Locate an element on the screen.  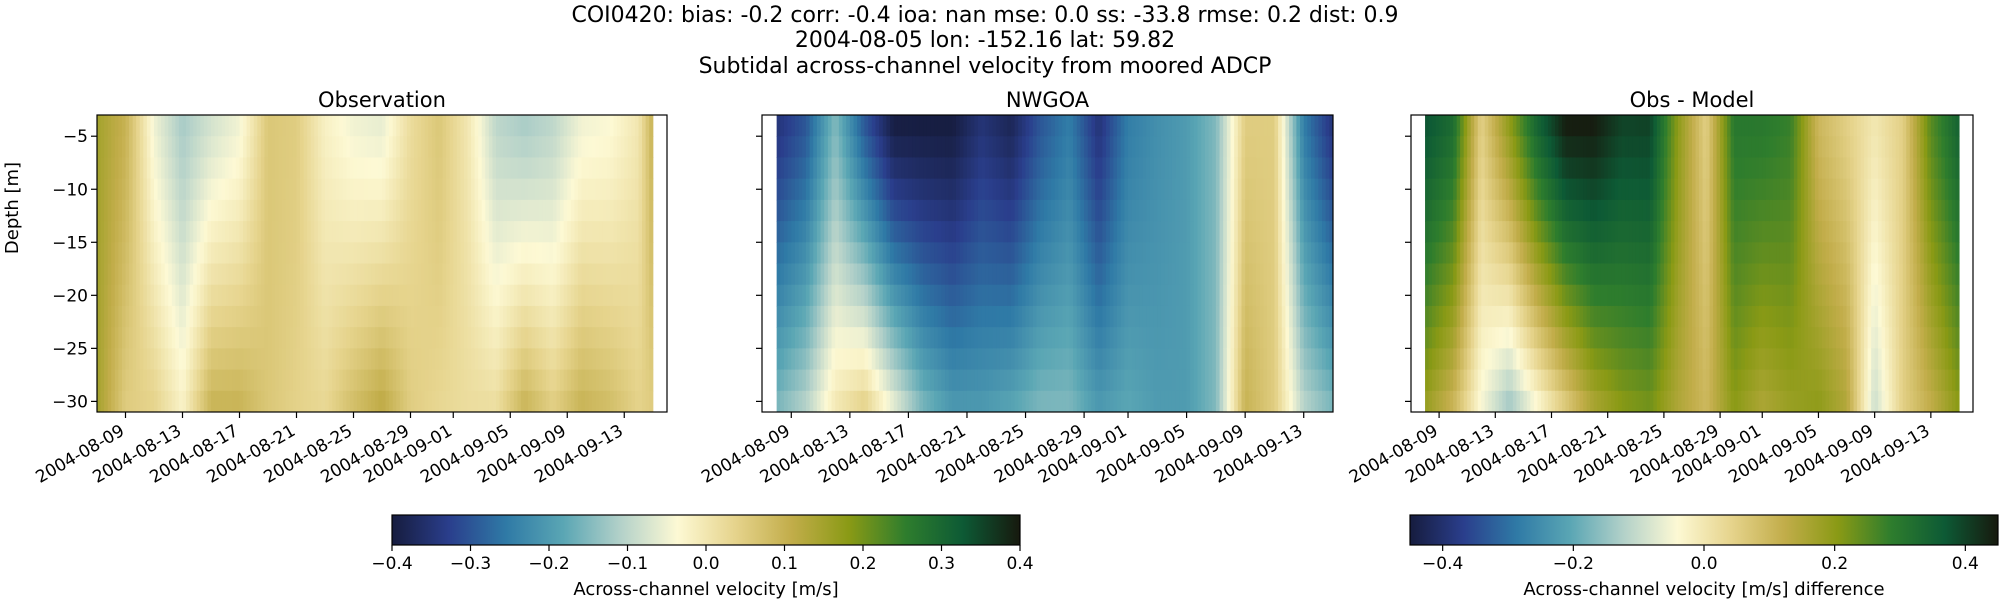
y-tick-label: −15 is located at coordinates (70, 243).